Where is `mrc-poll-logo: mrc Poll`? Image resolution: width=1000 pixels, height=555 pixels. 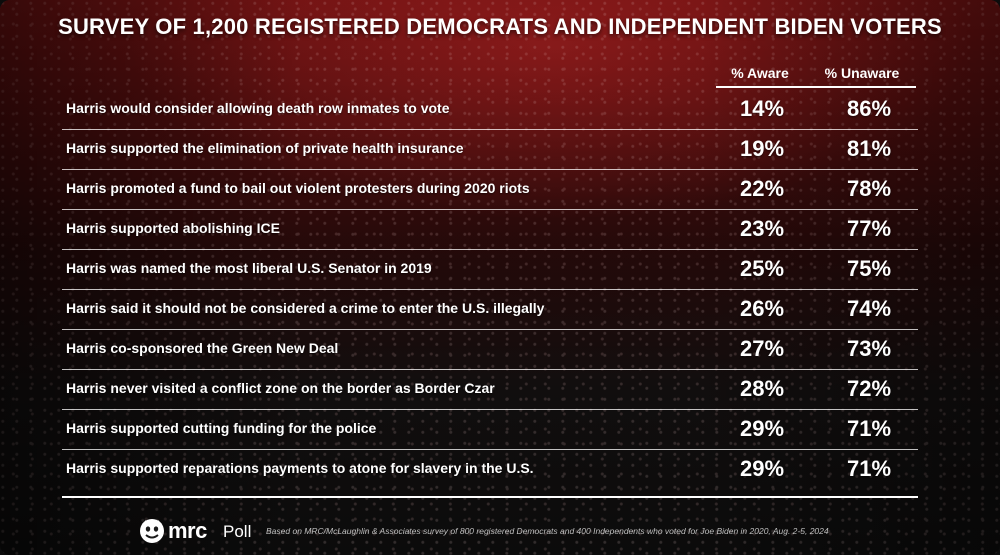
mrc-poll-logo: mrc Poll is located at coordinates (198, 531).